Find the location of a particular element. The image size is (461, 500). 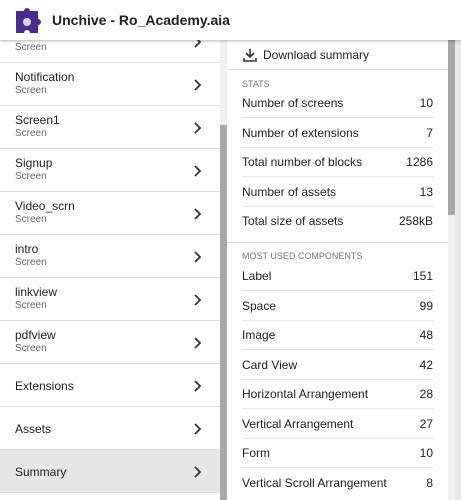

row-label: Image is located at coordinates (259, 335).